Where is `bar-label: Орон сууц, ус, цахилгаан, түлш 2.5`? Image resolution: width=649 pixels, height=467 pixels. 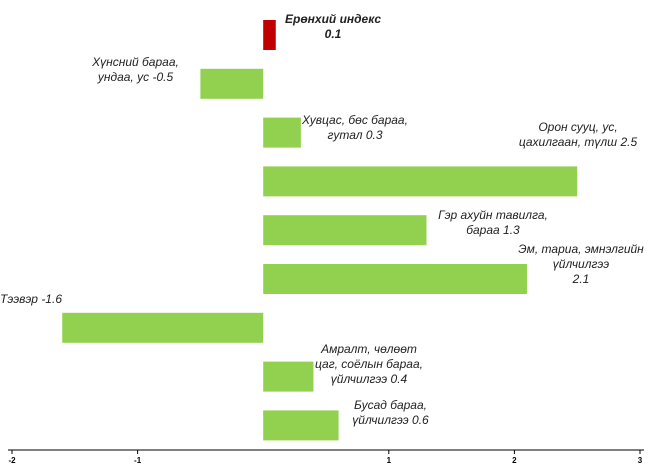 bar-label: Орон сууц, ус, цахилгаан, түлш 2.5 is located at coordinates (578, 135).